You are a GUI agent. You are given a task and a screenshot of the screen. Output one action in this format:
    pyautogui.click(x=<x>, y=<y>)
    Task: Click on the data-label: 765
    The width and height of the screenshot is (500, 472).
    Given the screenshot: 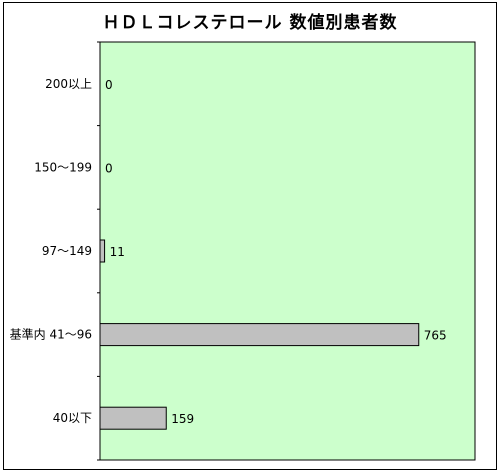 What is the action you would take?
    pyautogui.click(x=435, y=336)
    